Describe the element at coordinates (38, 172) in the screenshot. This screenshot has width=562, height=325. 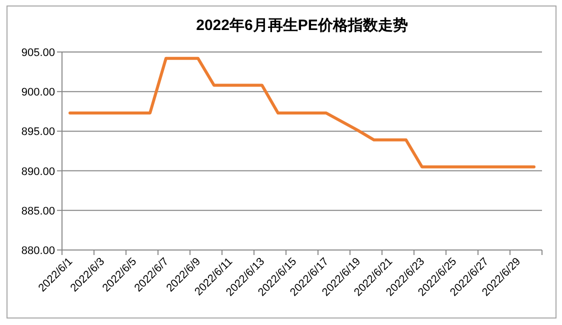
I see `y-tick-label: 890.00` at that location.